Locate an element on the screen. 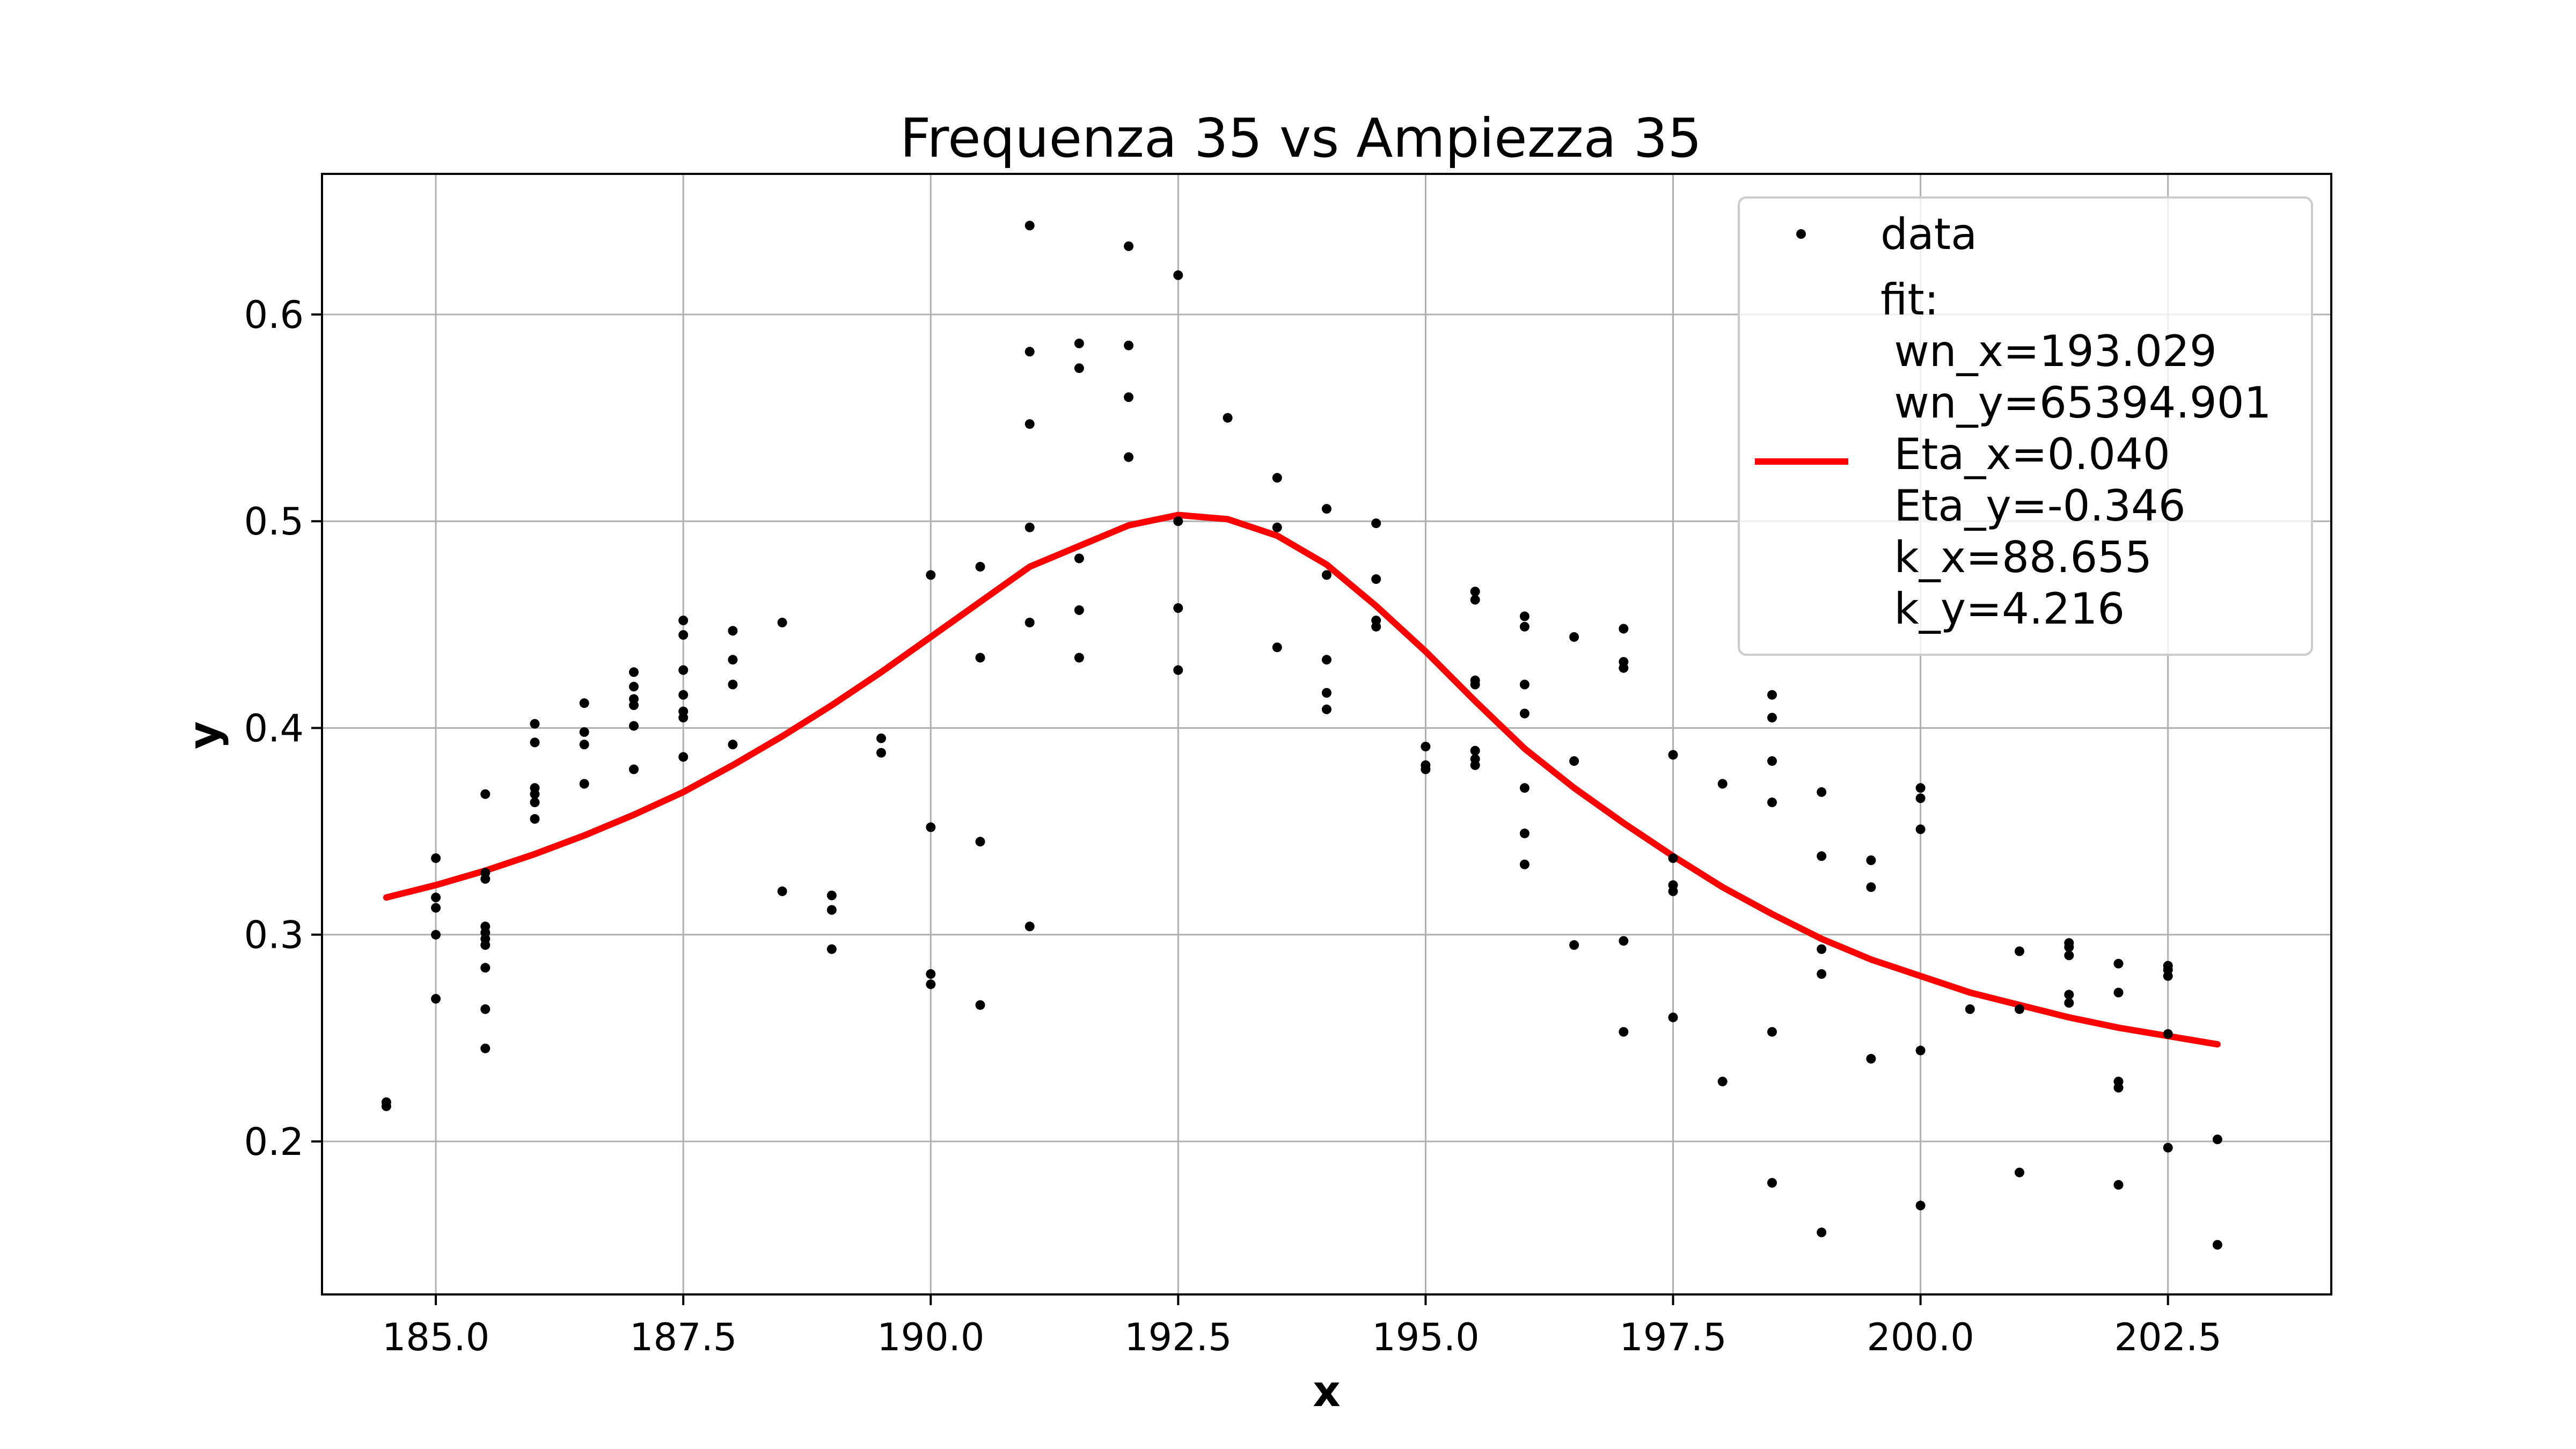  y-tick-label: 0.2 is located at coordinates (274, 1142).